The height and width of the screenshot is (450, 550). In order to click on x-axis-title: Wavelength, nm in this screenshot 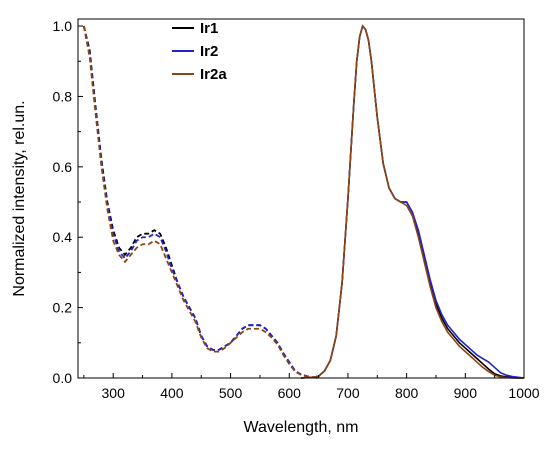, I will do `click(300, 427)`.